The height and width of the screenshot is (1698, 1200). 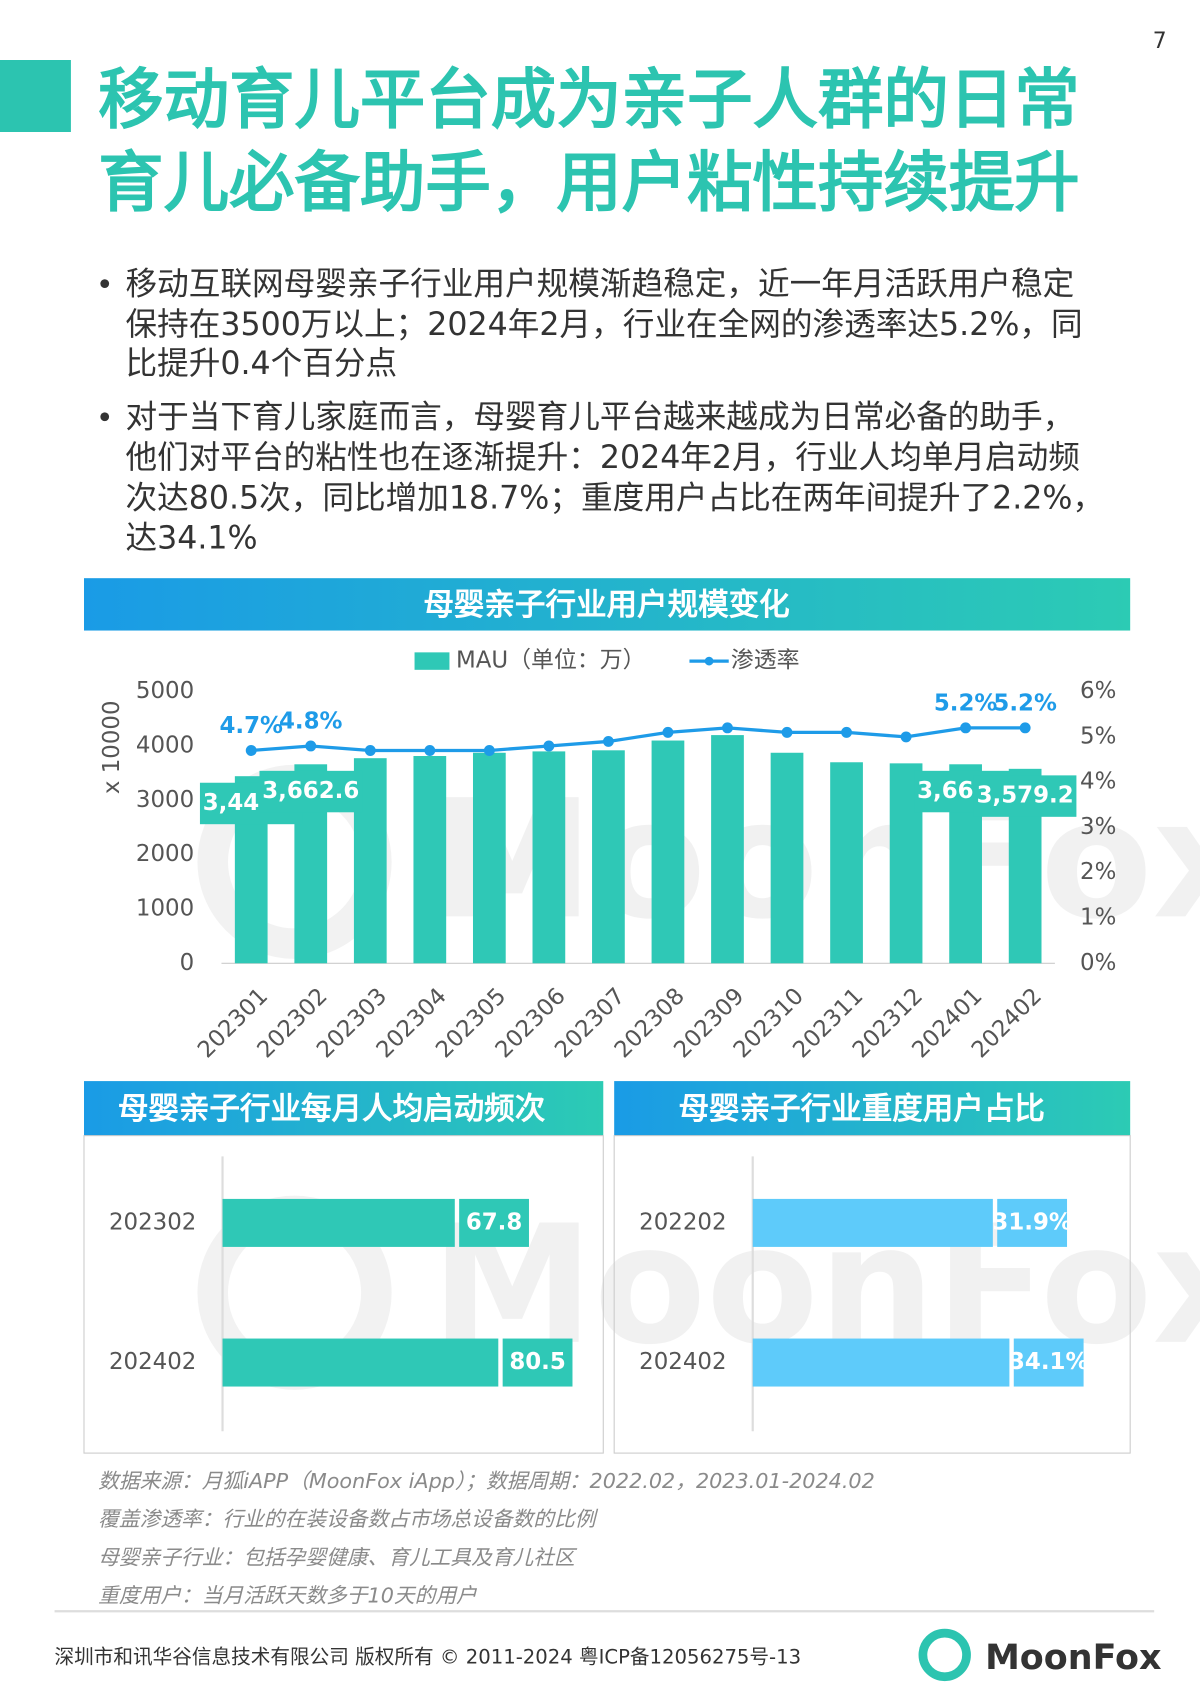 I want to click on y-tick-label: 2000, so click(x=165, y=854).